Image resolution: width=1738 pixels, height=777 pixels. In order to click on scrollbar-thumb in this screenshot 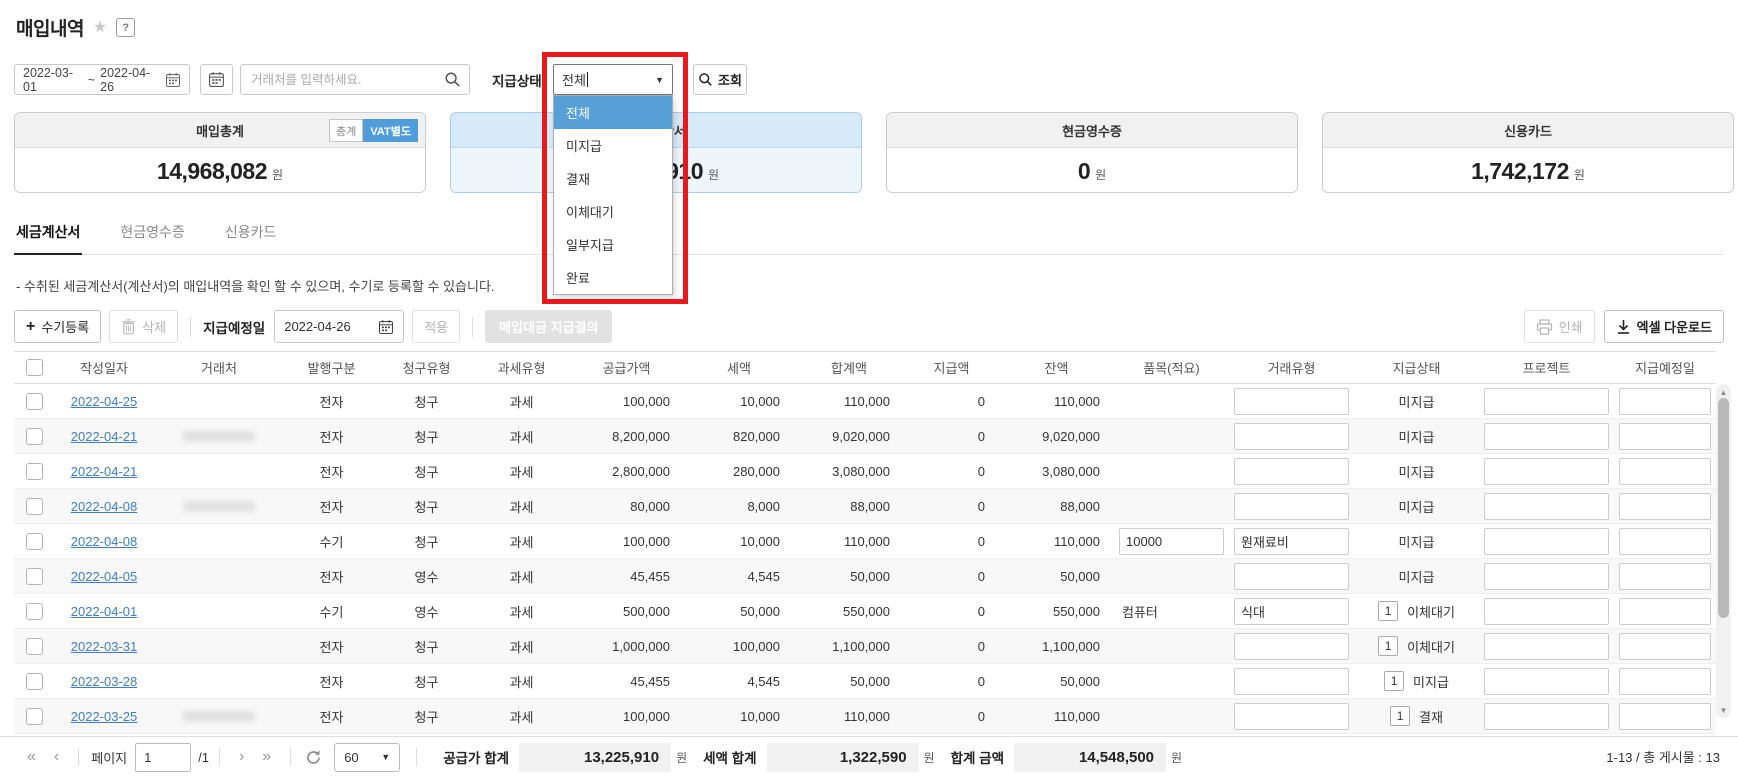, I will do `click(1723, 508)`.